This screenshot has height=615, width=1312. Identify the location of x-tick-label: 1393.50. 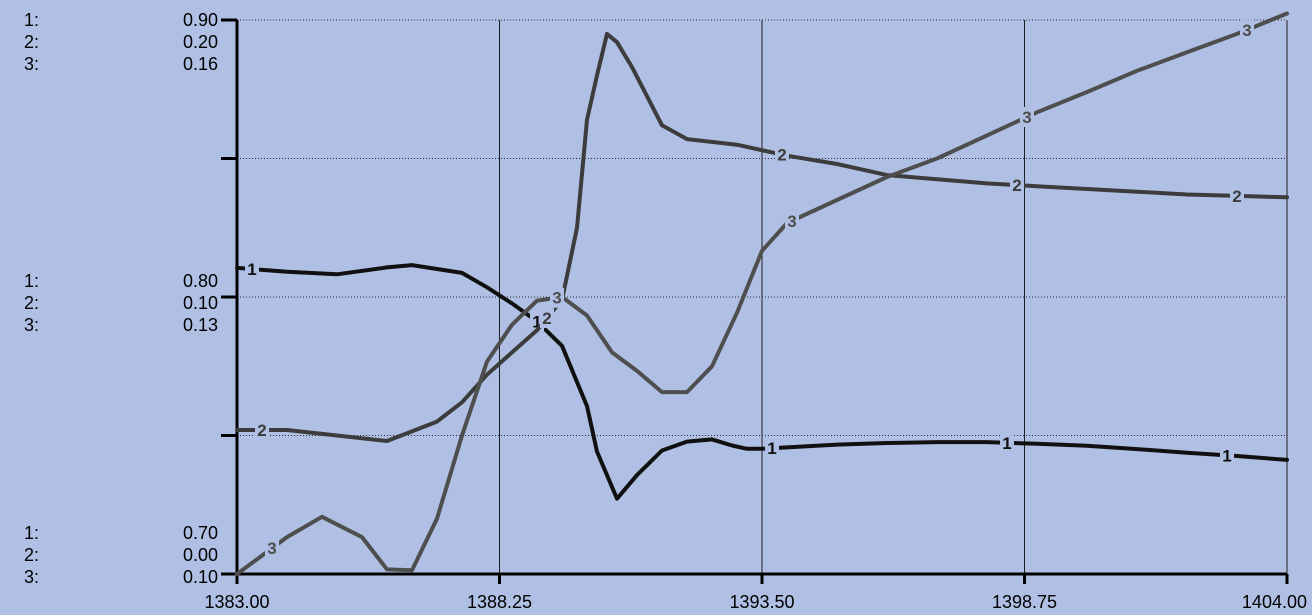
(761, 602).